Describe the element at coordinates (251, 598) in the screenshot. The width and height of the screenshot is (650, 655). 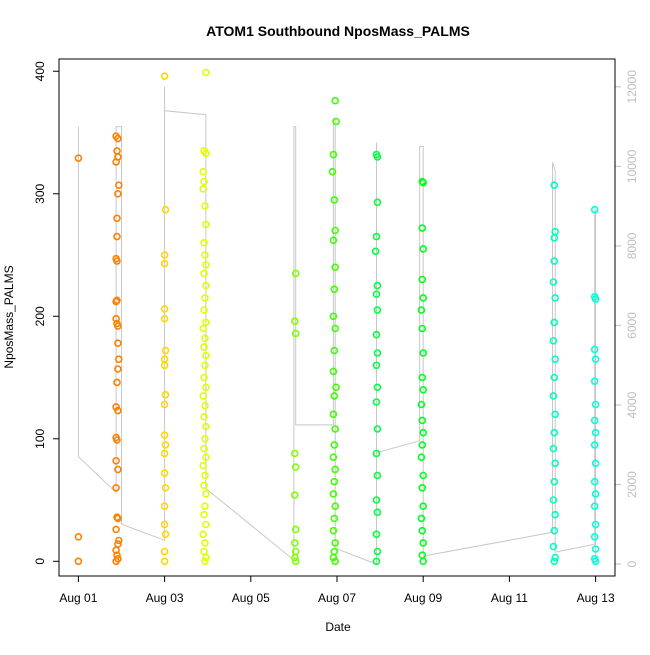
I see `x-tick-label: Aug 05` at that location.